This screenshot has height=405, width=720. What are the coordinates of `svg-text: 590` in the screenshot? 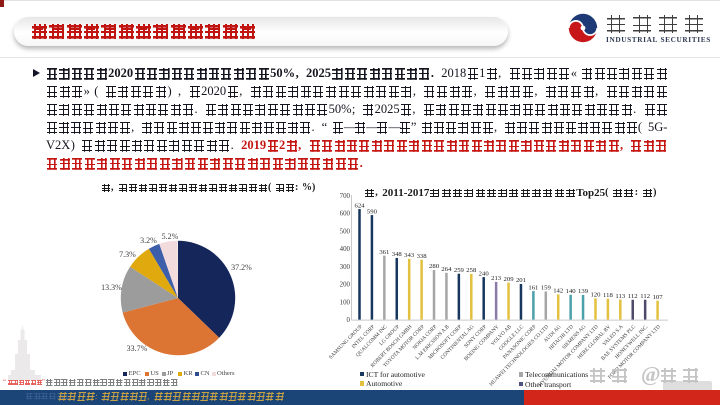 It's located at (372, 211).